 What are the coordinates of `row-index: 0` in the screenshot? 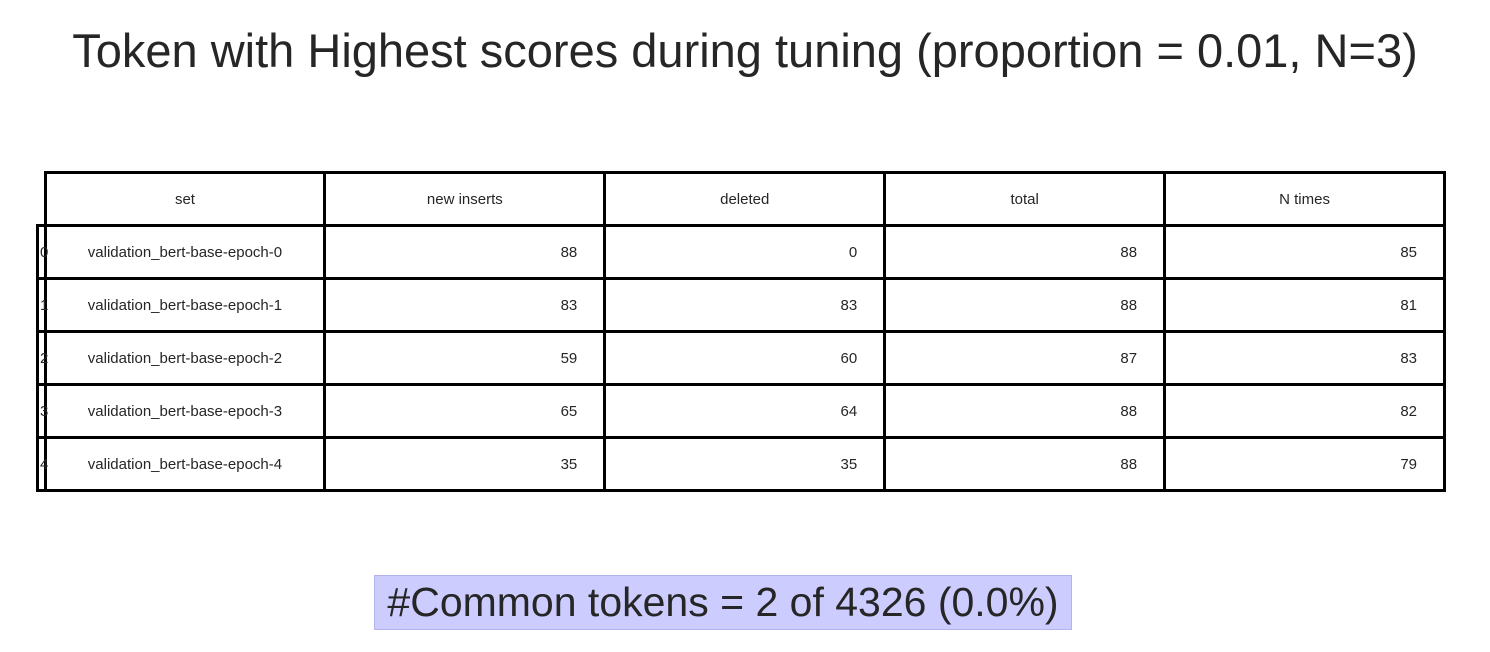 It's located at (42, 252).